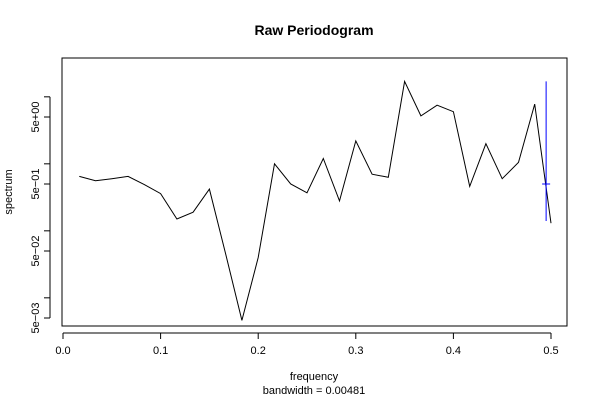  Describe the element at coordinates (550, 351) in the screenshot. I see `x-tick-label: 0.5` at that location.